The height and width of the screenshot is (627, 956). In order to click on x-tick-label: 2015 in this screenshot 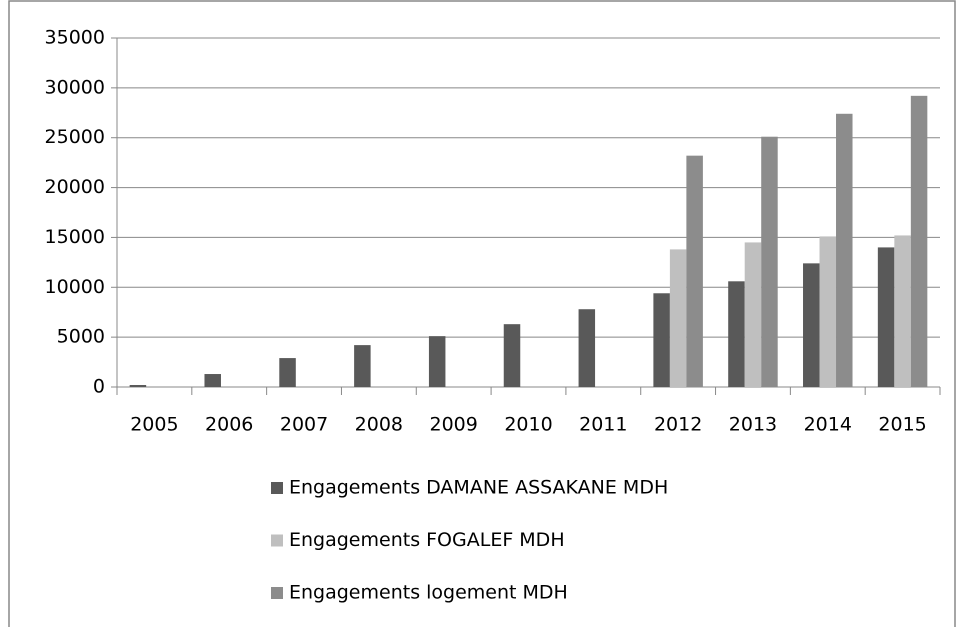, I will do `click(902, 425)`.